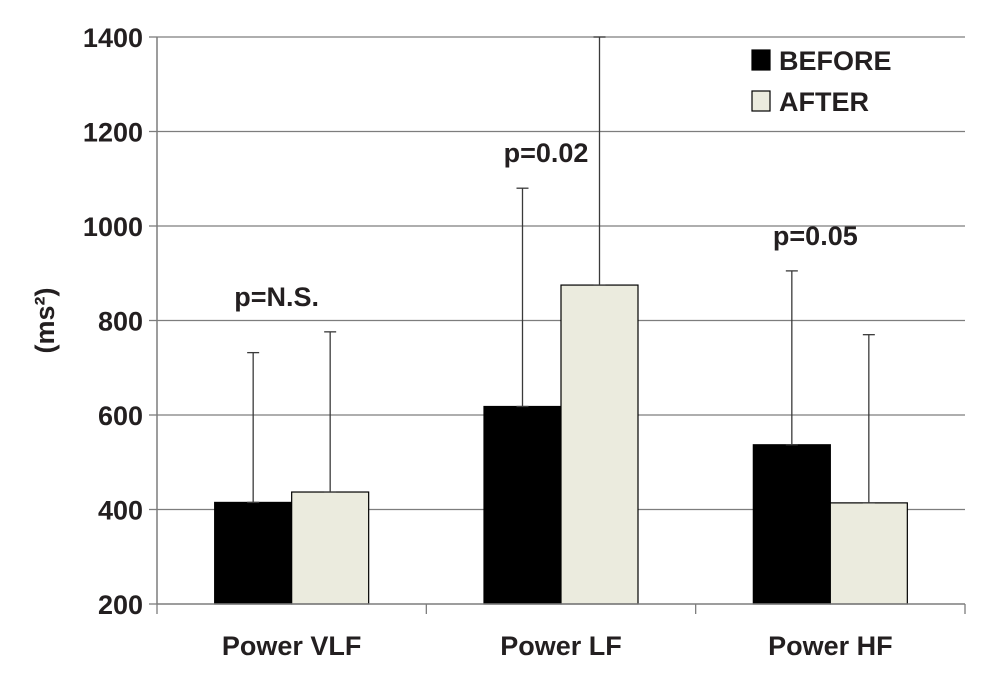 The image size is (1000, 685). I want to click on bar-before-power-hf, so click(791, 524).